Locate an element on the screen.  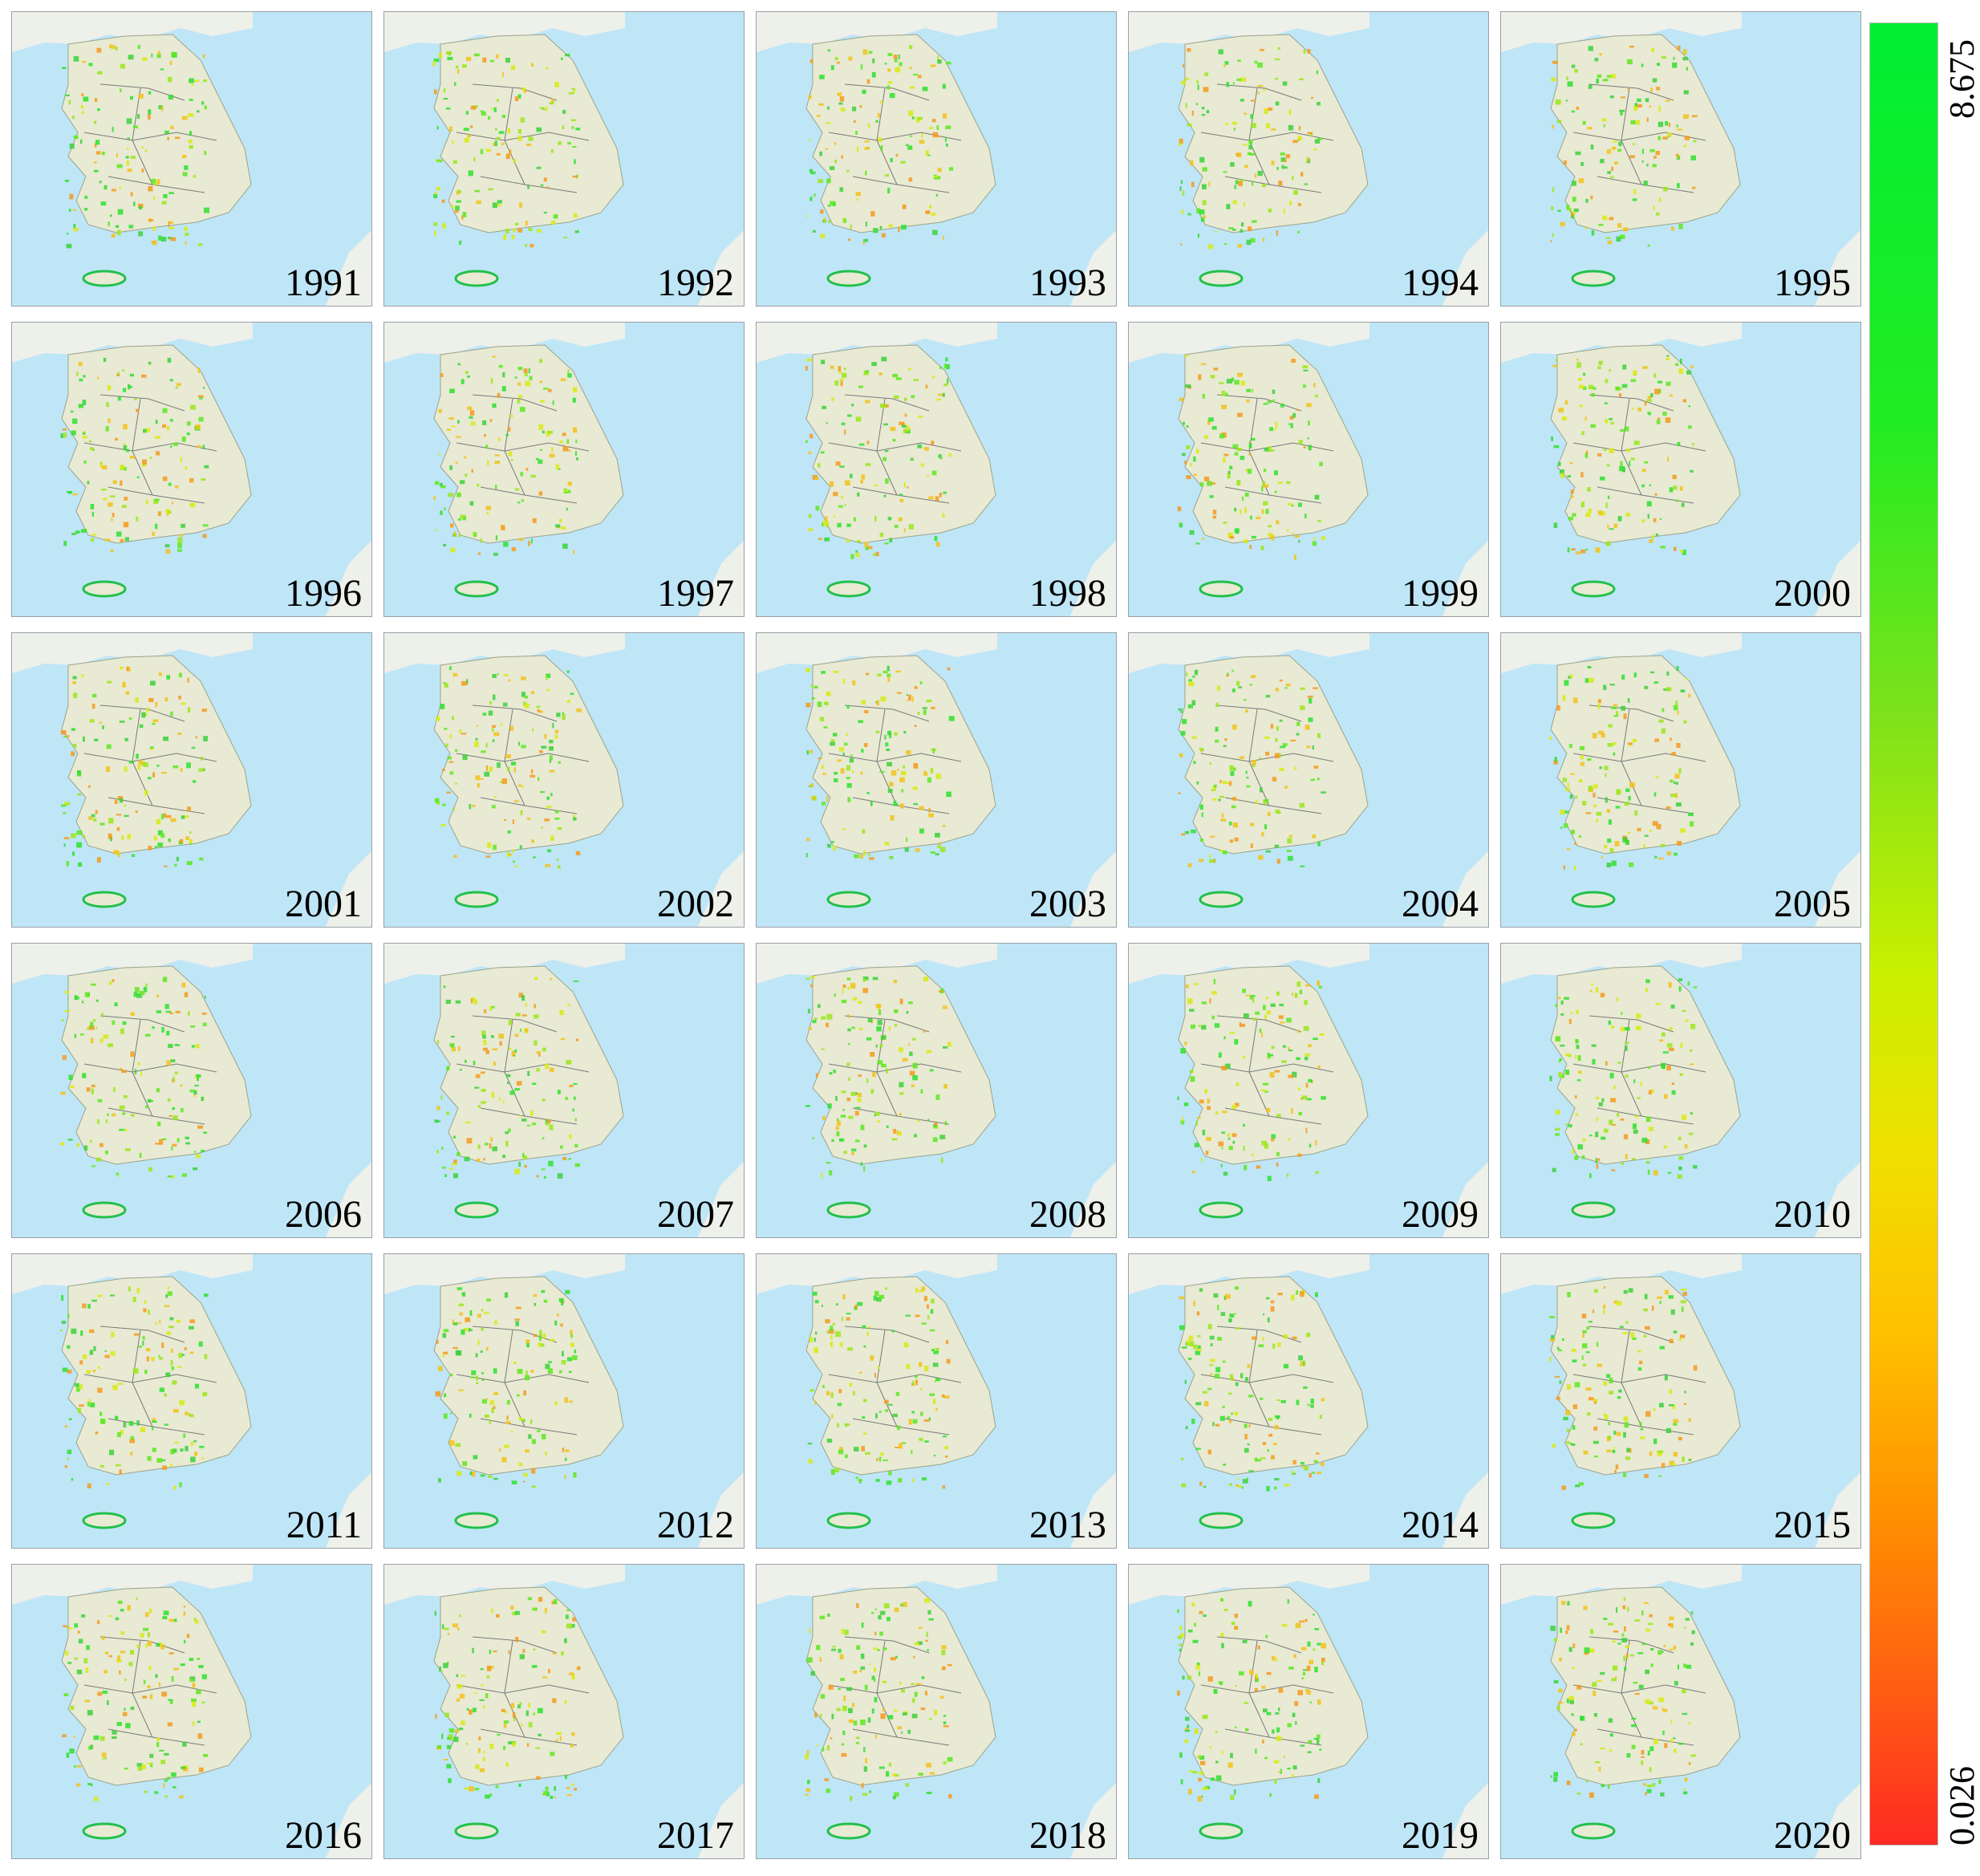
year-label: 2019 is located at coordinates (1440, 1835).